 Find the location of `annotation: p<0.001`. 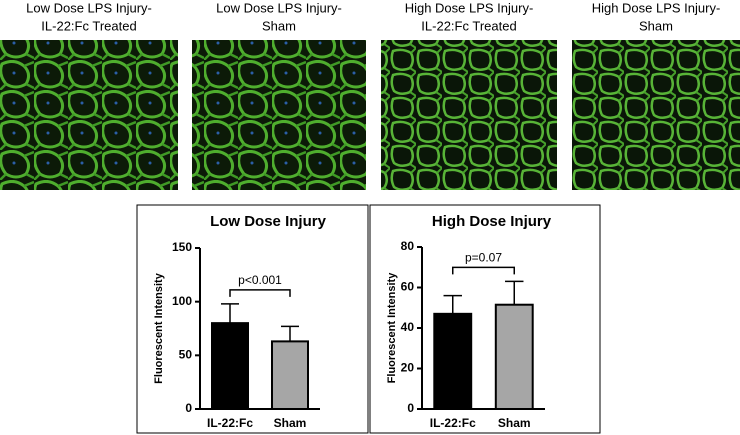

annotation: p<0.001 is located at coordinates (260, 280).